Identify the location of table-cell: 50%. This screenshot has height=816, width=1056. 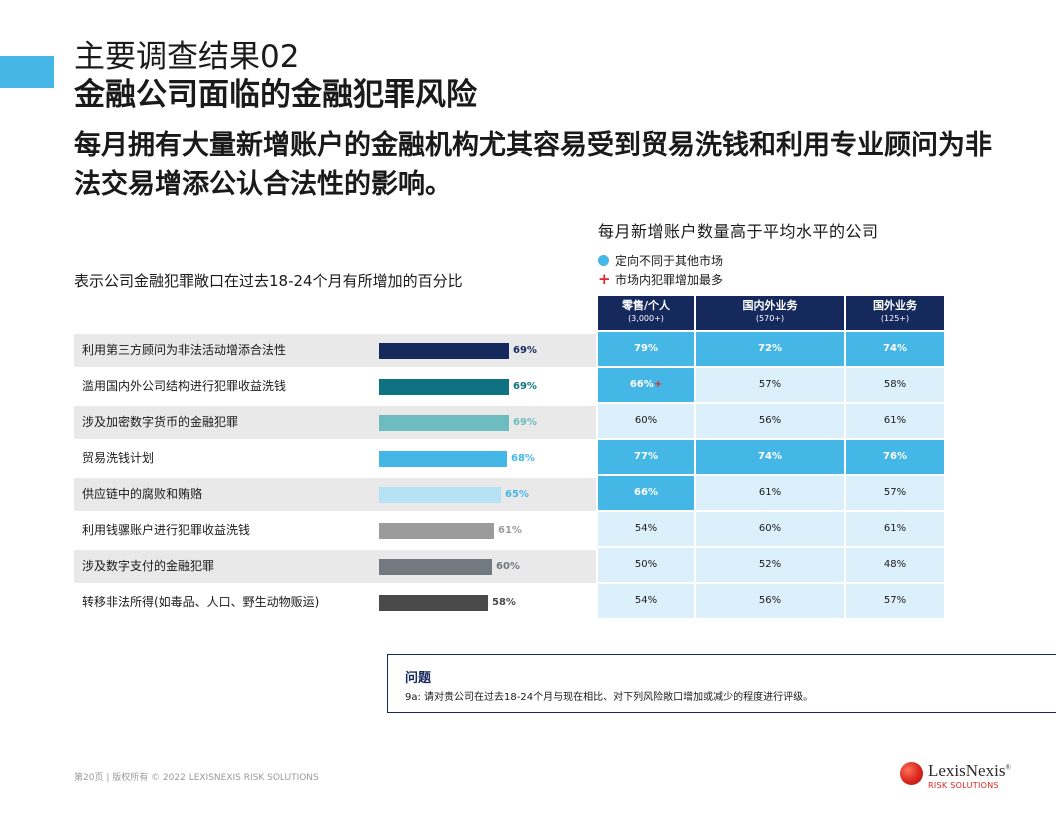
(646, 565).